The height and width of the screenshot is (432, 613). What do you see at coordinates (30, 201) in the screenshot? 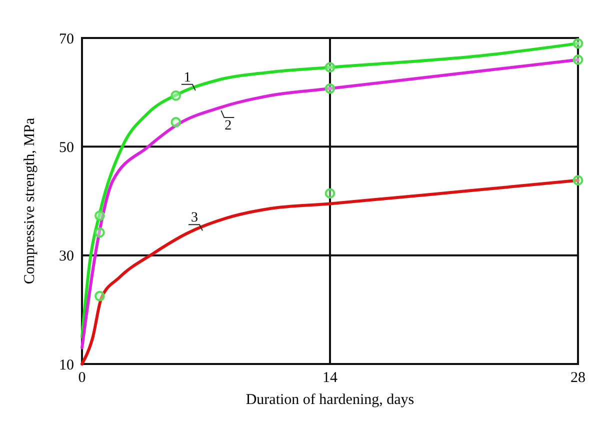
I see `y-axis-title: Compressive strength, MPa` at bounding box center [30, 201].